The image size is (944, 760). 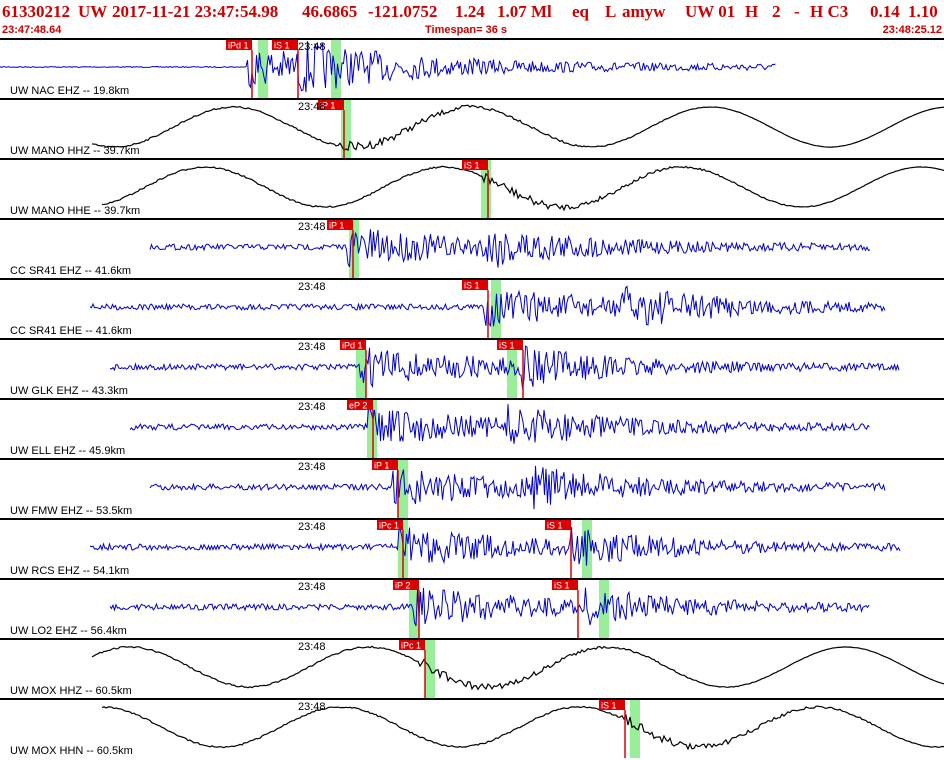 I want to click on station-label: CC SR41 EHZ -- 41.6km, so click(x=71, y=271).